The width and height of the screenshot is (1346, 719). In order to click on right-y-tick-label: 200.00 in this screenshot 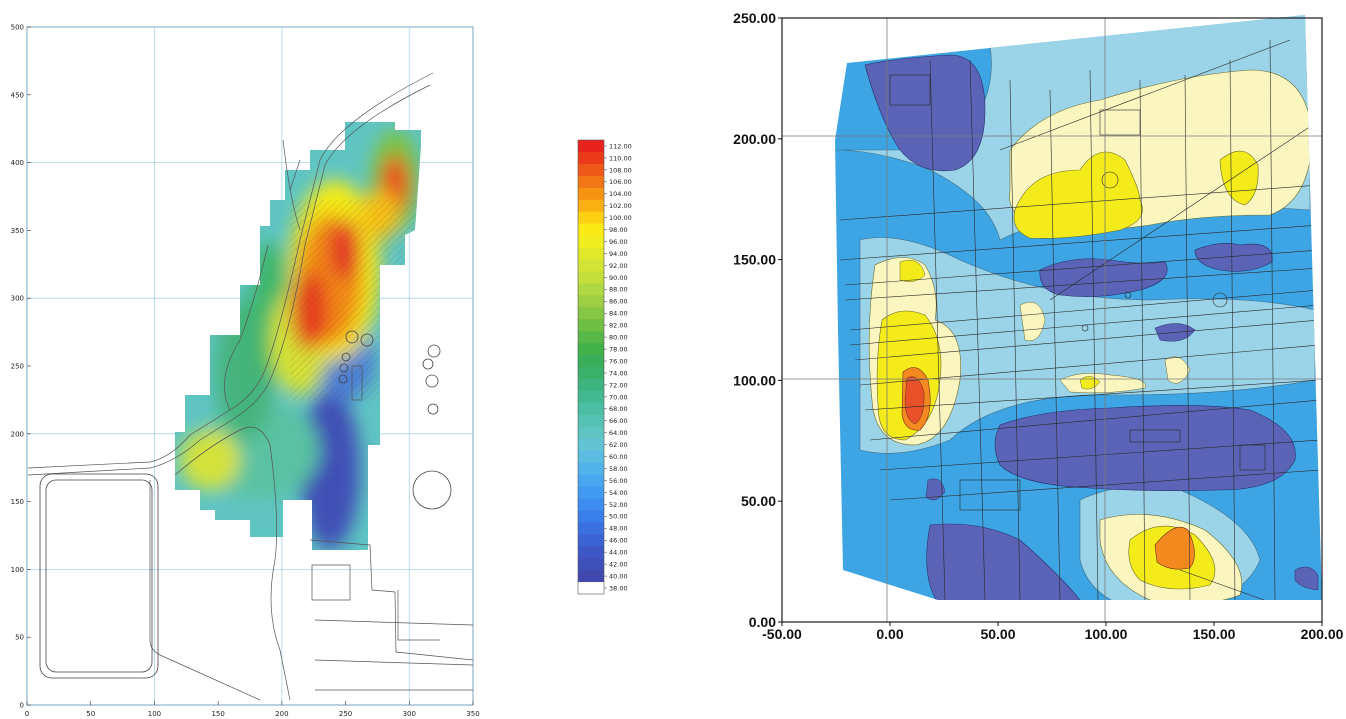, I will do `click(754, 139)`.